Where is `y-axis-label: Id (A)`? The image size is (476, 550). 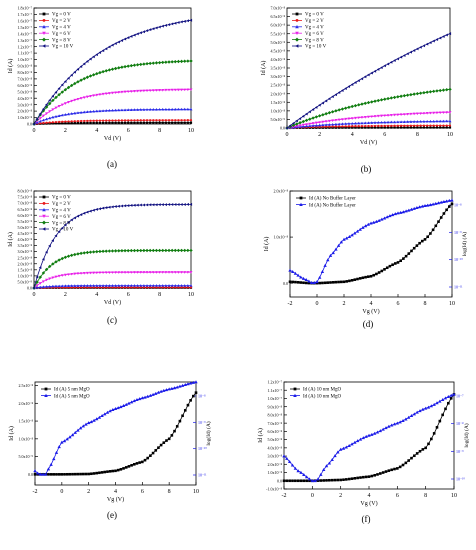 y-axis-label: Id (A) is located at coordinates (10, 66).